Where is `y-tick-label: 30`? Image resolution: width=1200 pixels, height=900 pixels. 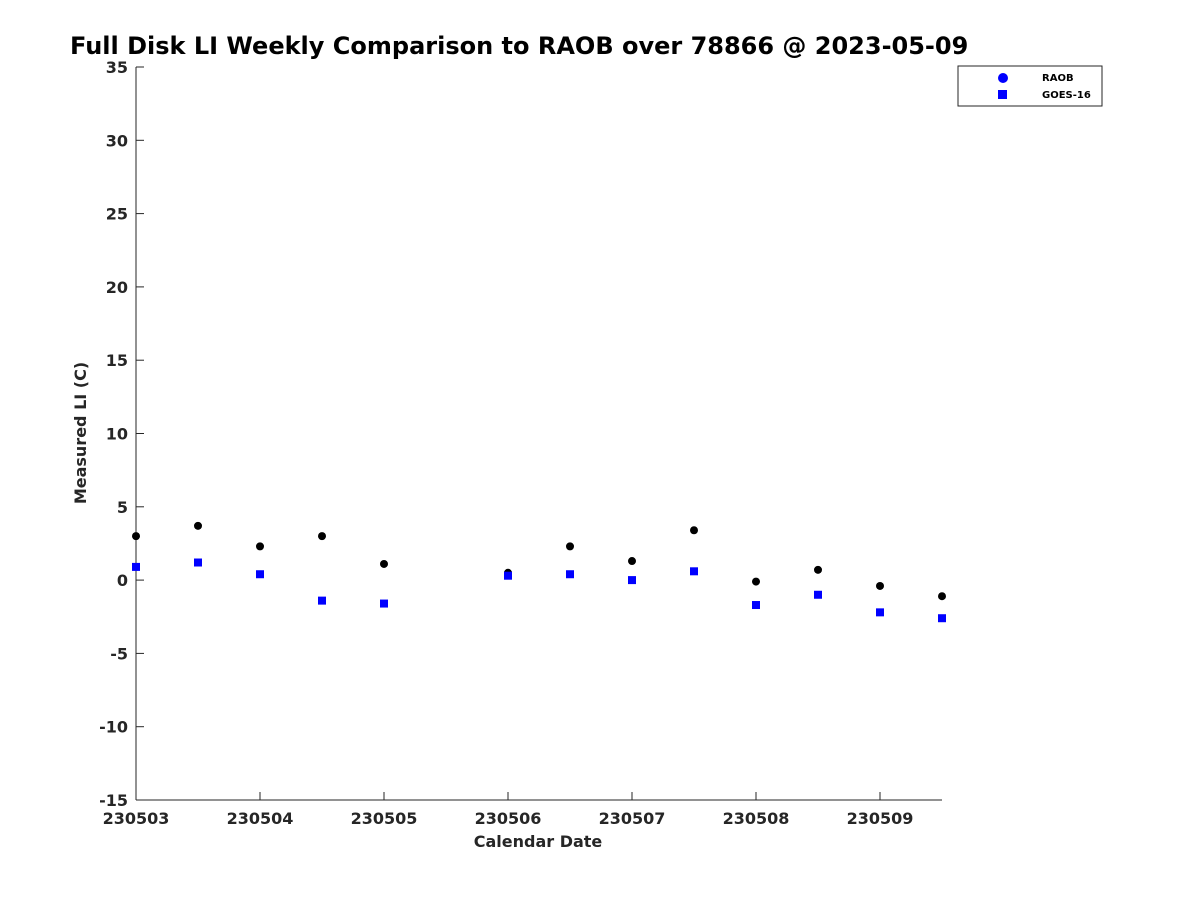
y-tick-label: 30 is located at coordinates (117, 140).